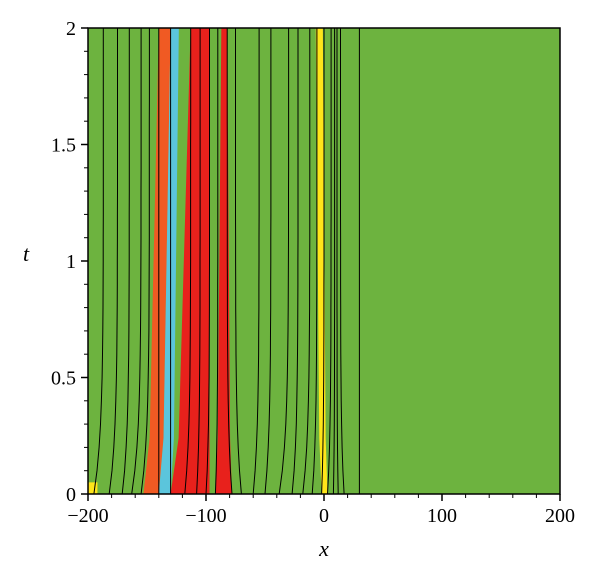 Image resolution: width=600 pixels, height=579 pixels. Describe the element at coordinates (87, 516) in the screenshot. I see `x-tick-label: −200` at that location.